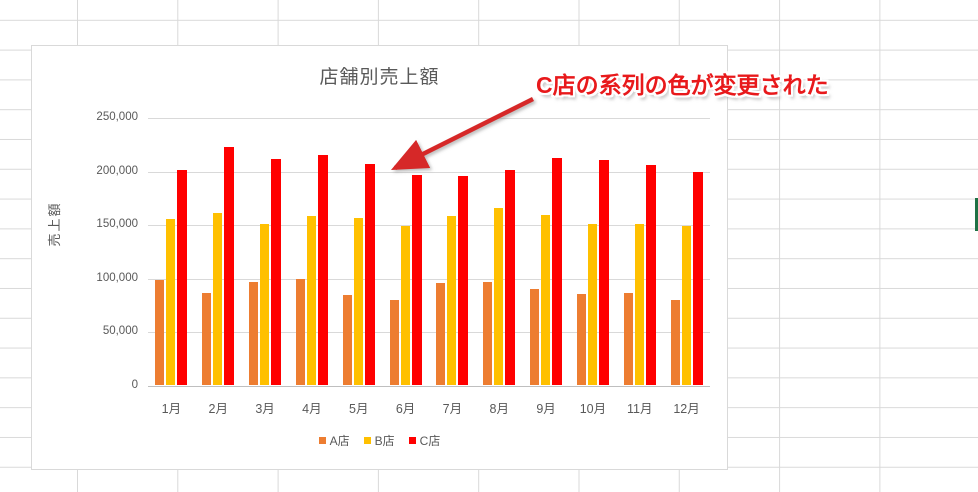 This screenshot has height=492, width=978. Describe the element at coordinates (546, 409) in the screenshot. I see `x-tick-label-9月: 9月` at that location.